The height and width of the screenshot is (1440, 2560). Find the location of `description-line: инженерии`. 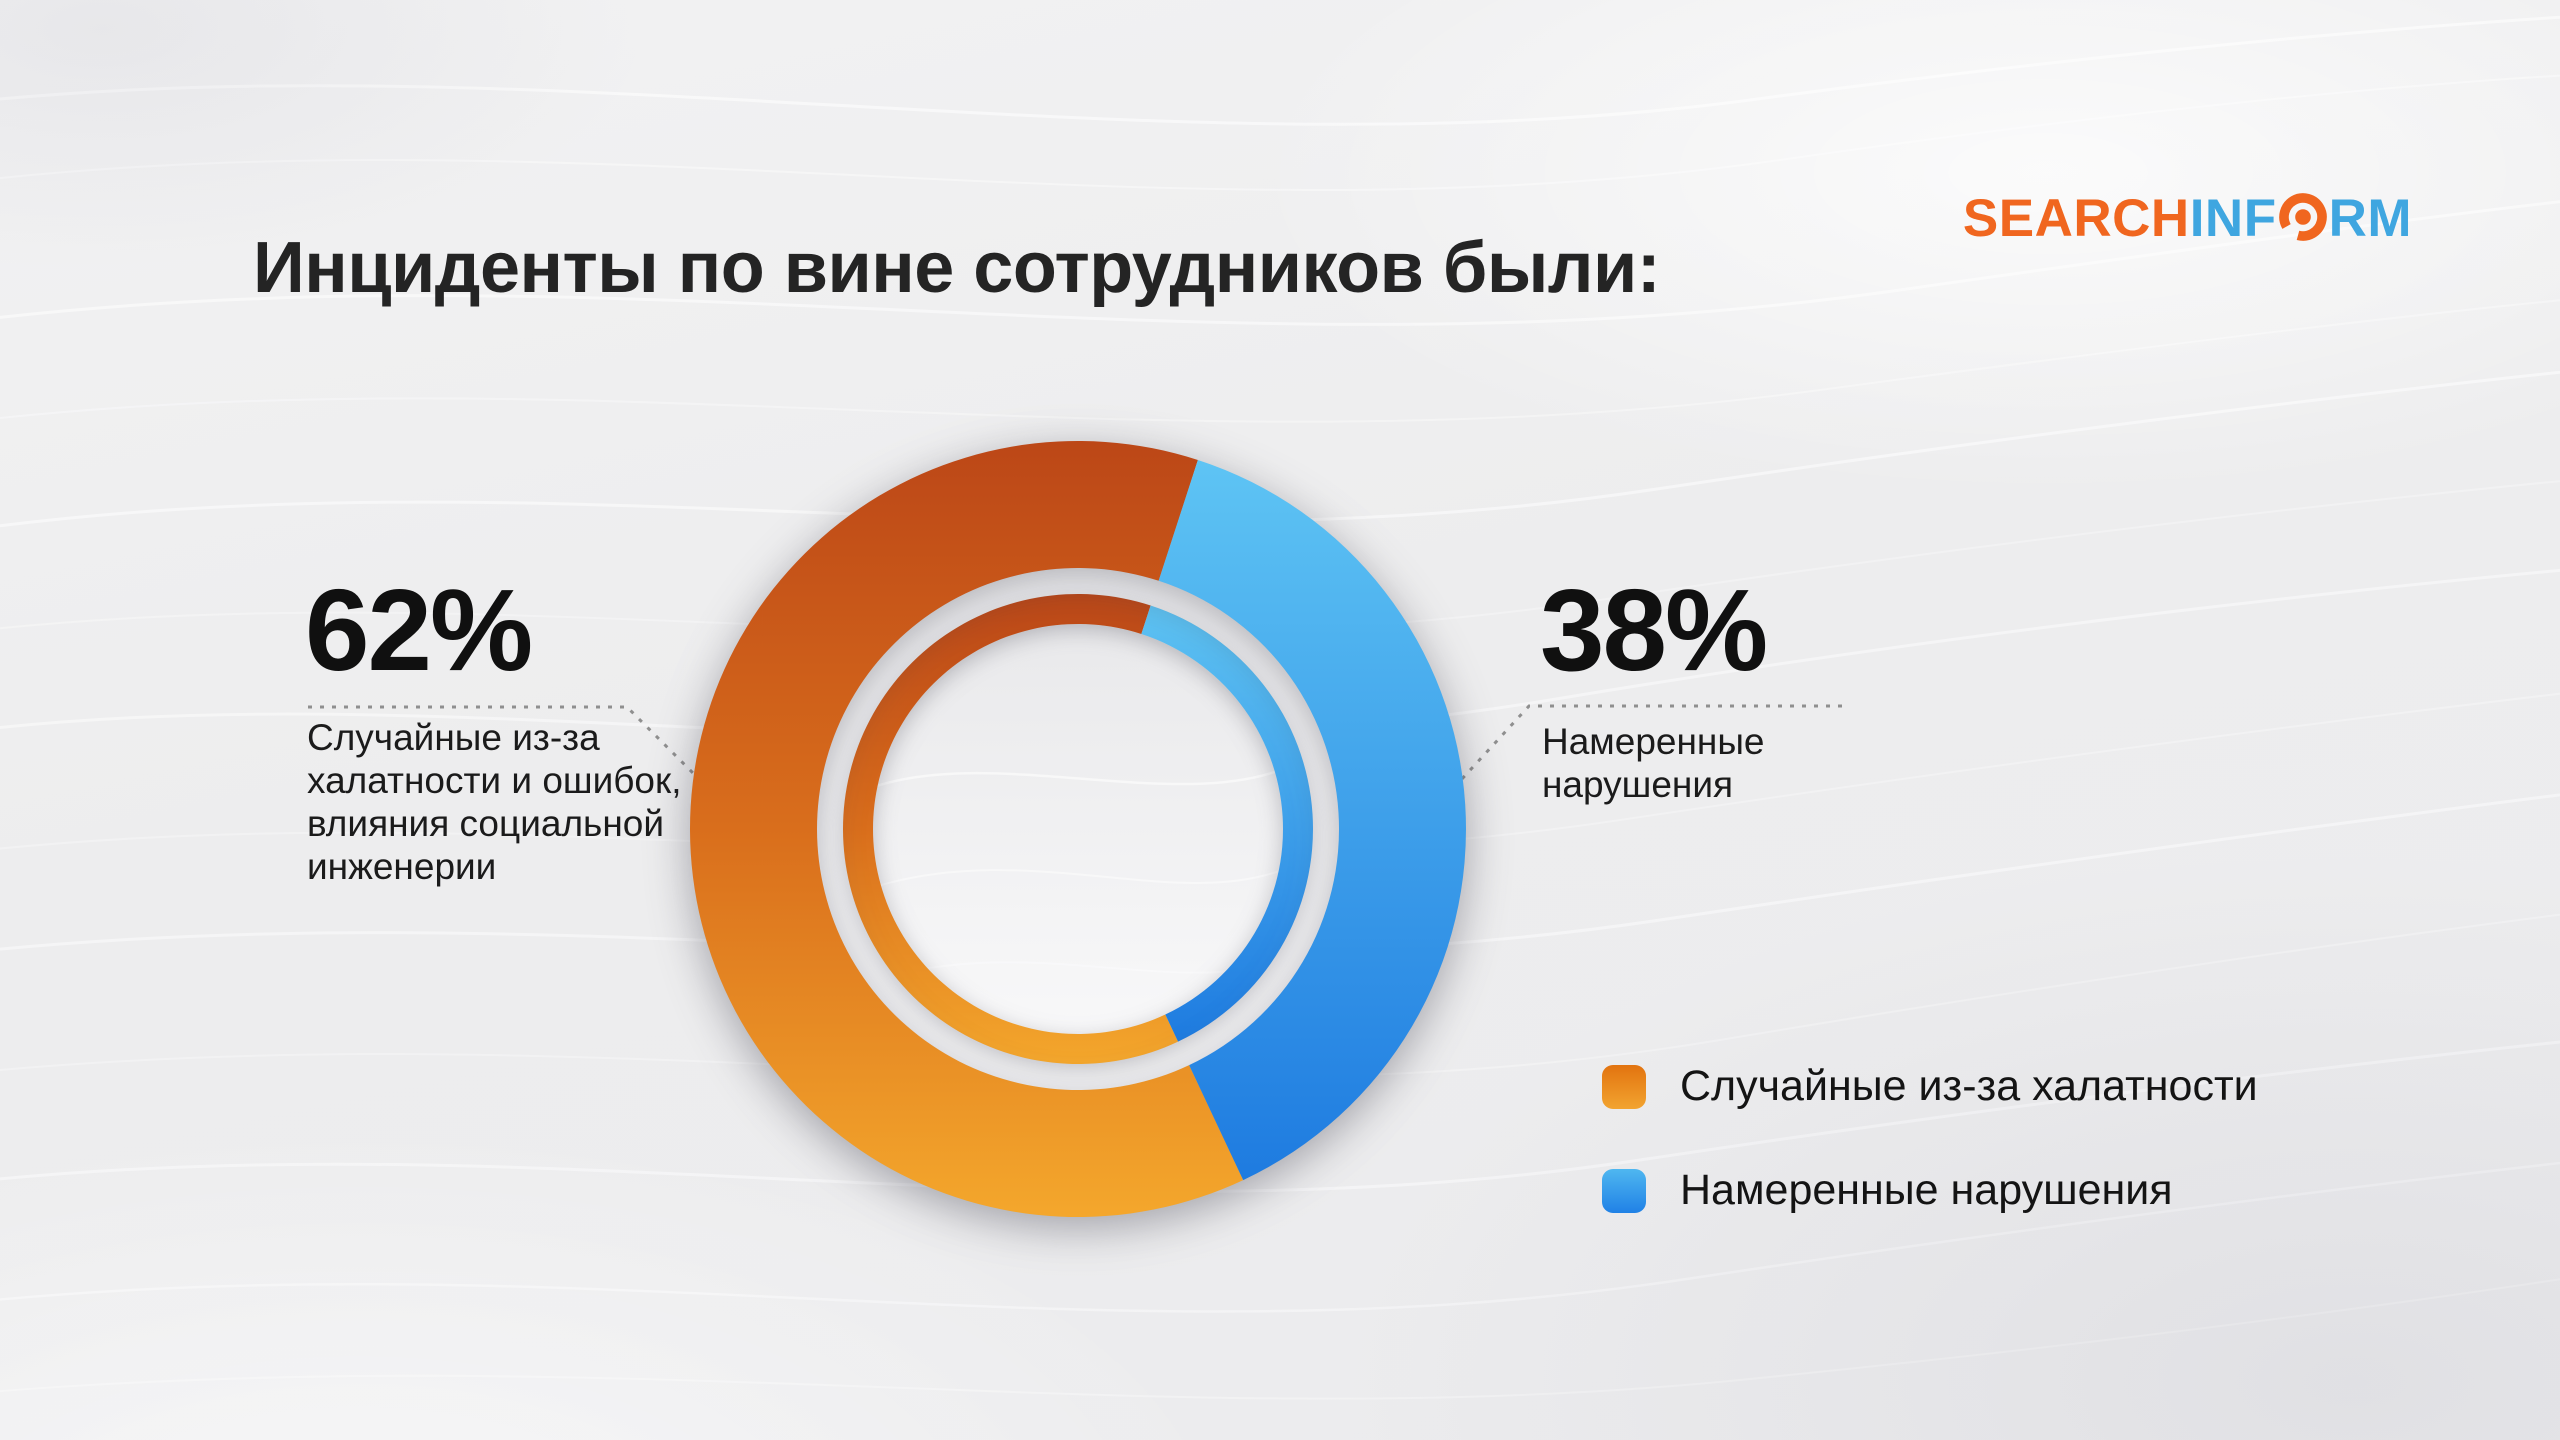

description-line: инженерии is located at coordinates (402, 866).